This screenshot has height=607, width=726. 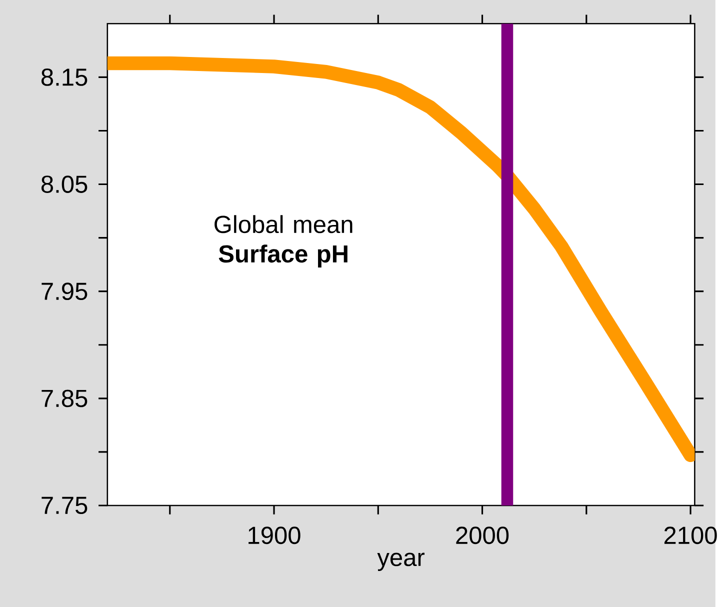 I want to click on x-tick-label: 1900, so click(x=274, y=535).